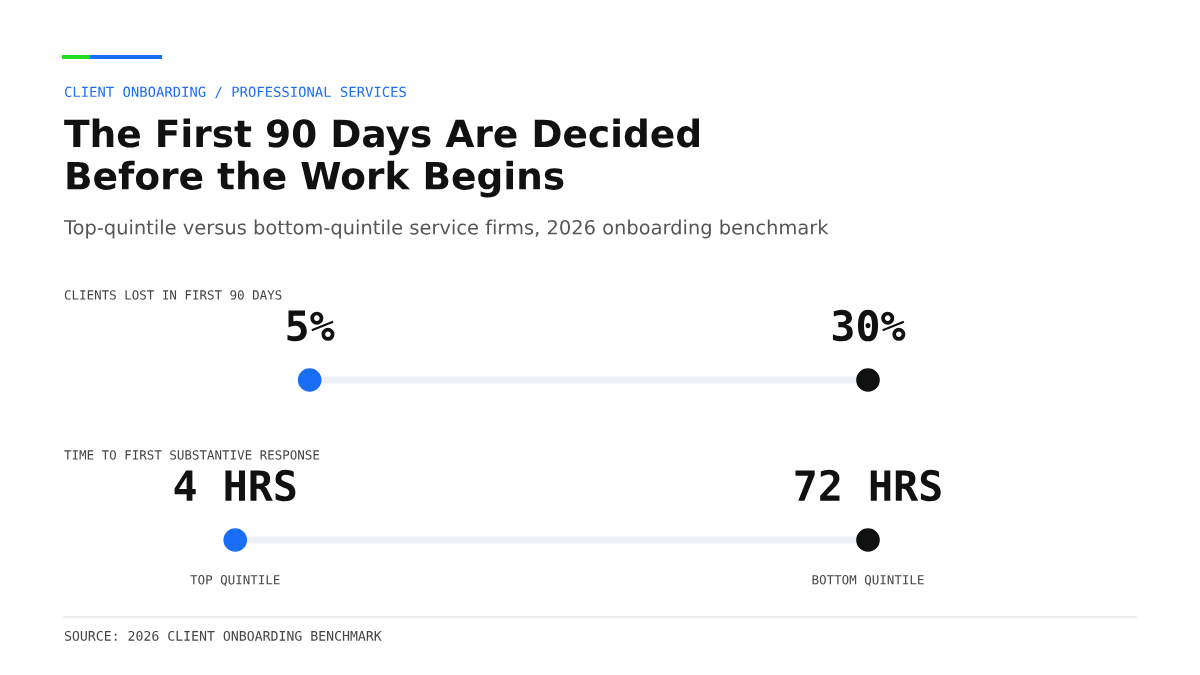 This screenshot has height=675, width=1200. What do you see at coordinates (235, 485) in the screenshot?
I see `data-label: 4 HRS` at bounding box center [235, 485].